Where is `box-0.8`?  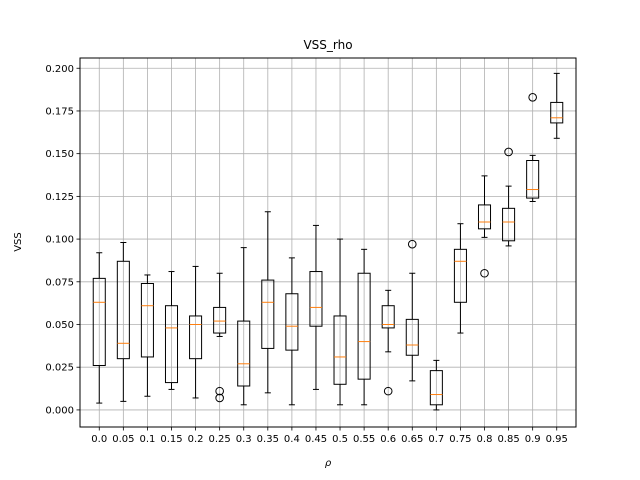
box-0.8 is located at coordinates (484, 226).